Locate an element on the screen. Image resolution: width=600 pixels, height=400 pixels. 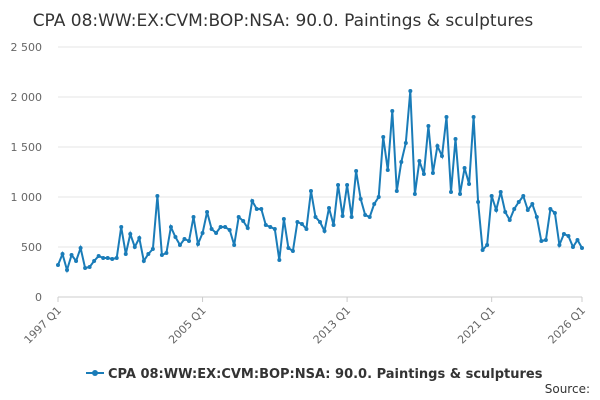
source: Source: is located at coordinates (567, 389).